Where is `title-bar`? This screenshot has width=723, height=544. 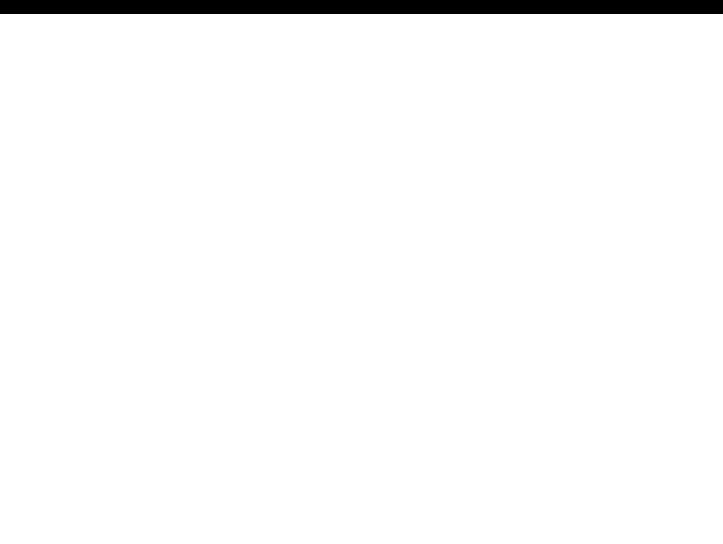 title-bar is located at coordinates (361, 7).